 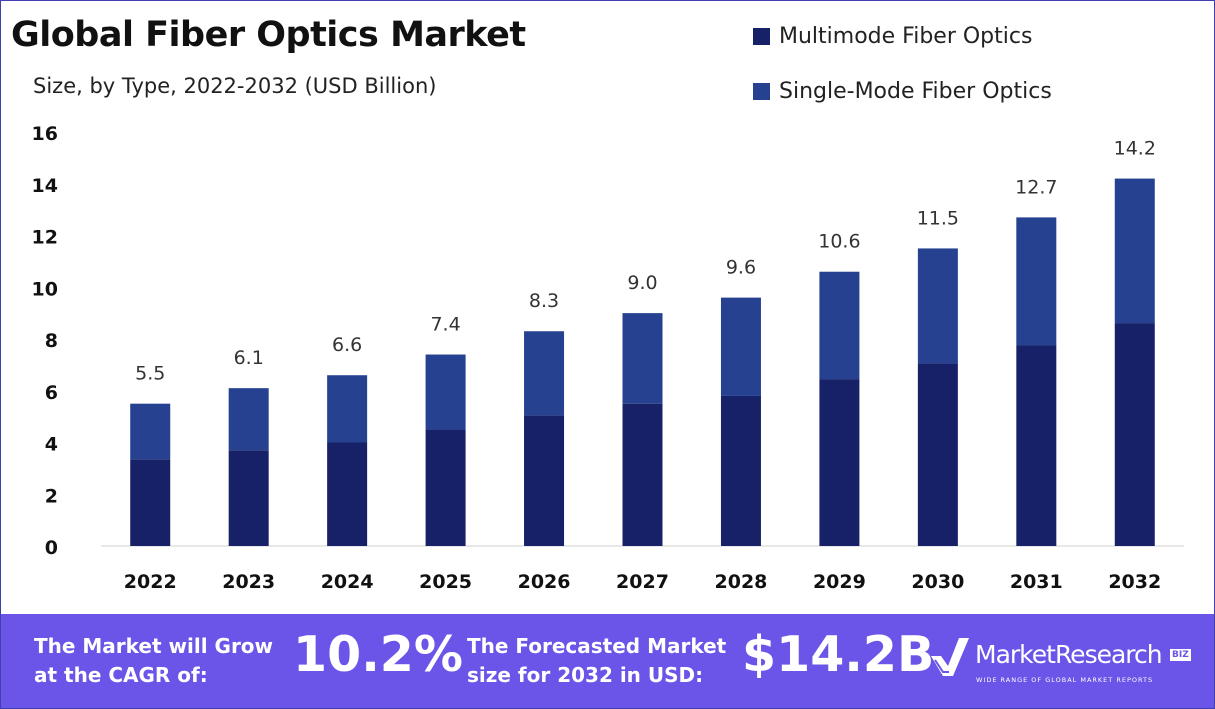 I want to click on brand-tagline: WIDE RANGE OF GLOBAL MARKET REPORTS, so click(x=1065, y=680).